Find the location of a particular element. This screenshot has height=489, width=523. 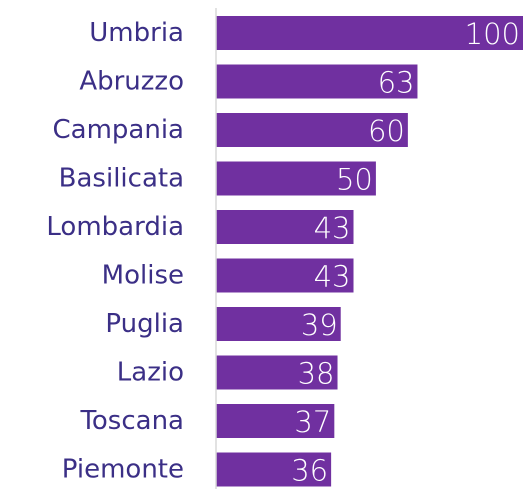

category-label: Basilicata is located at coordinates (121, 179).